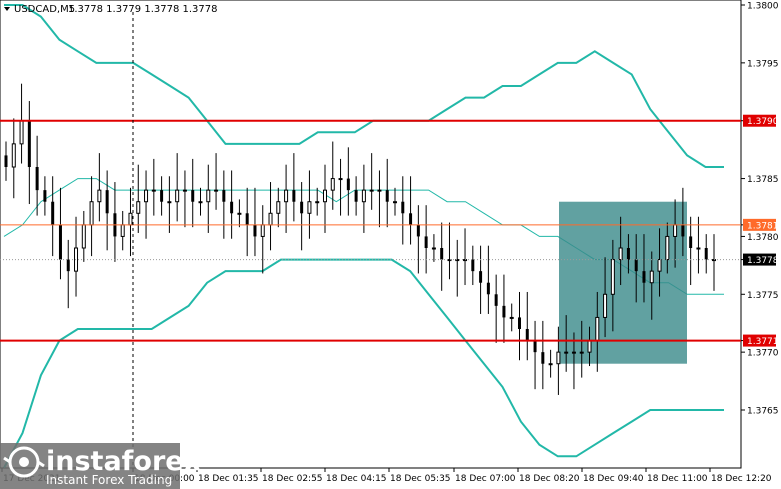 This screenshot has height=489, width=781. I want to click on chart-symbol: USDCAD,M5, so click(44, 9).